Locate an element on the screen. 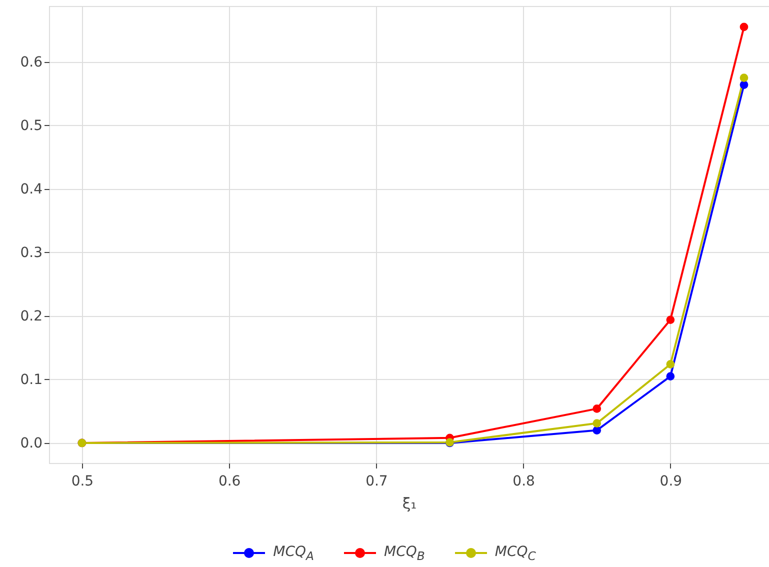 This screenshot has height=567, width=769. x-axis-title: ξ₁ is located at coordinates (409, 503).